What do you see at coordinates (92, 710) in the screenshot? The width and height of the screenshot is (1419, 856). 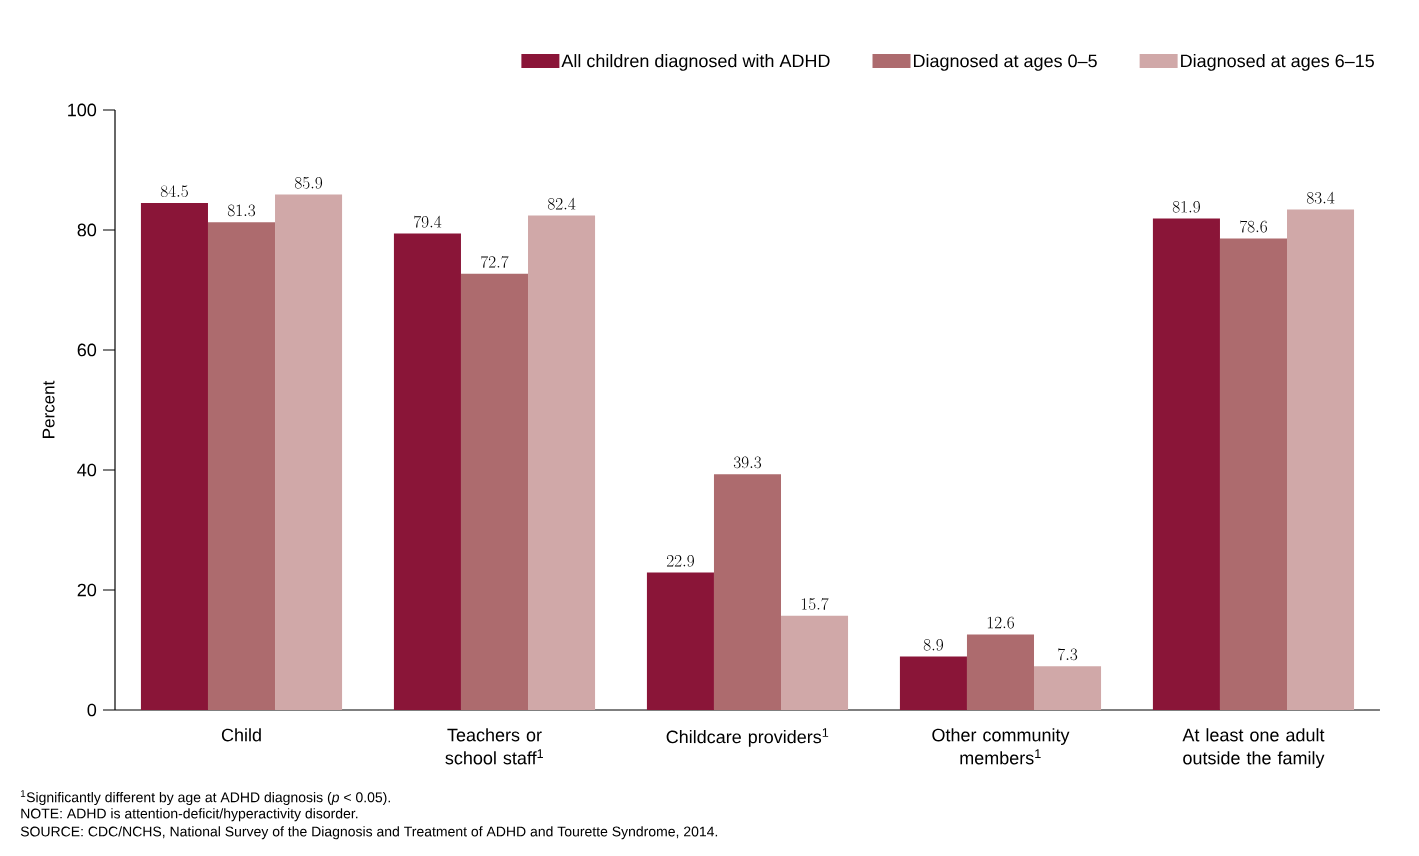 I see `y-tick-label: 0` at bounding box center [92, 710].